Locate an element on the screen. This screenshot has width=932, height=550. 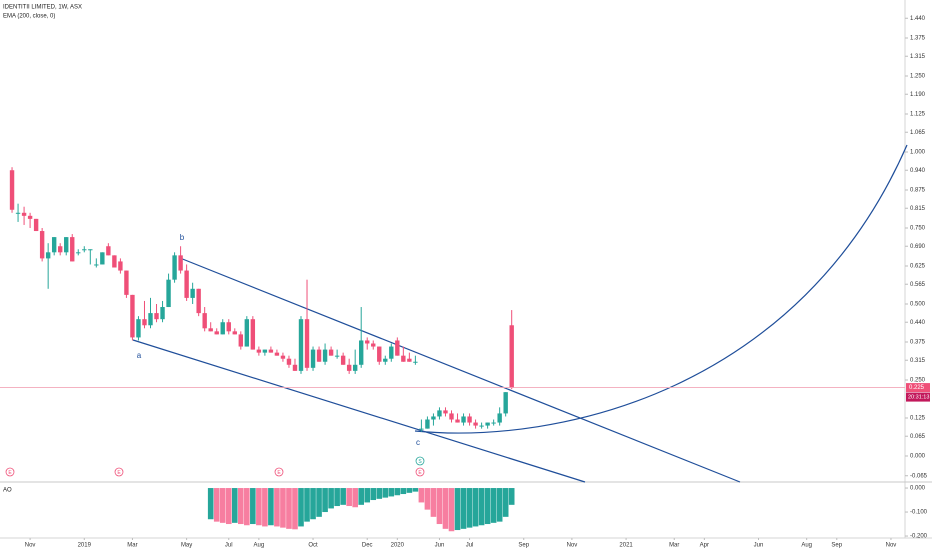
y-tick-label: 1.440 is located at coordinates (918, 19).